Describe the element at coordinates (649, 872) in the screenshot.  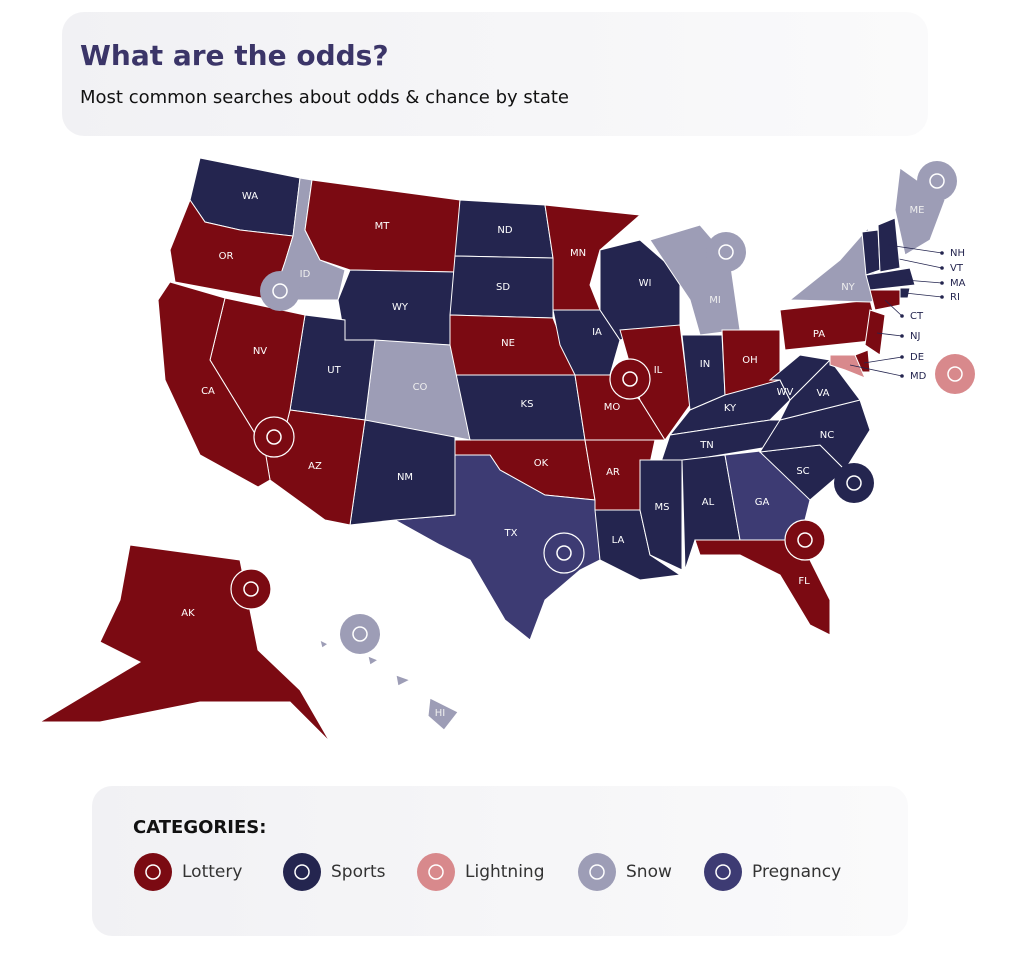
I see `legend-label: Snow` at that location.